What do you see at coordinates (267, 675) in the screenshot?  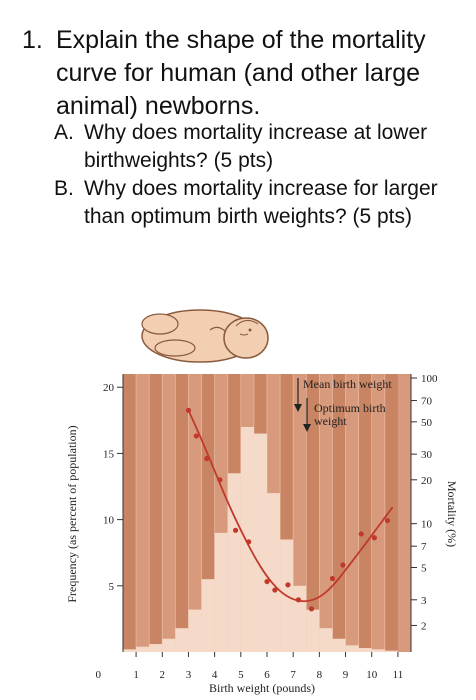 I see `x-tick-label: 6` at bounding box center [267, 675].